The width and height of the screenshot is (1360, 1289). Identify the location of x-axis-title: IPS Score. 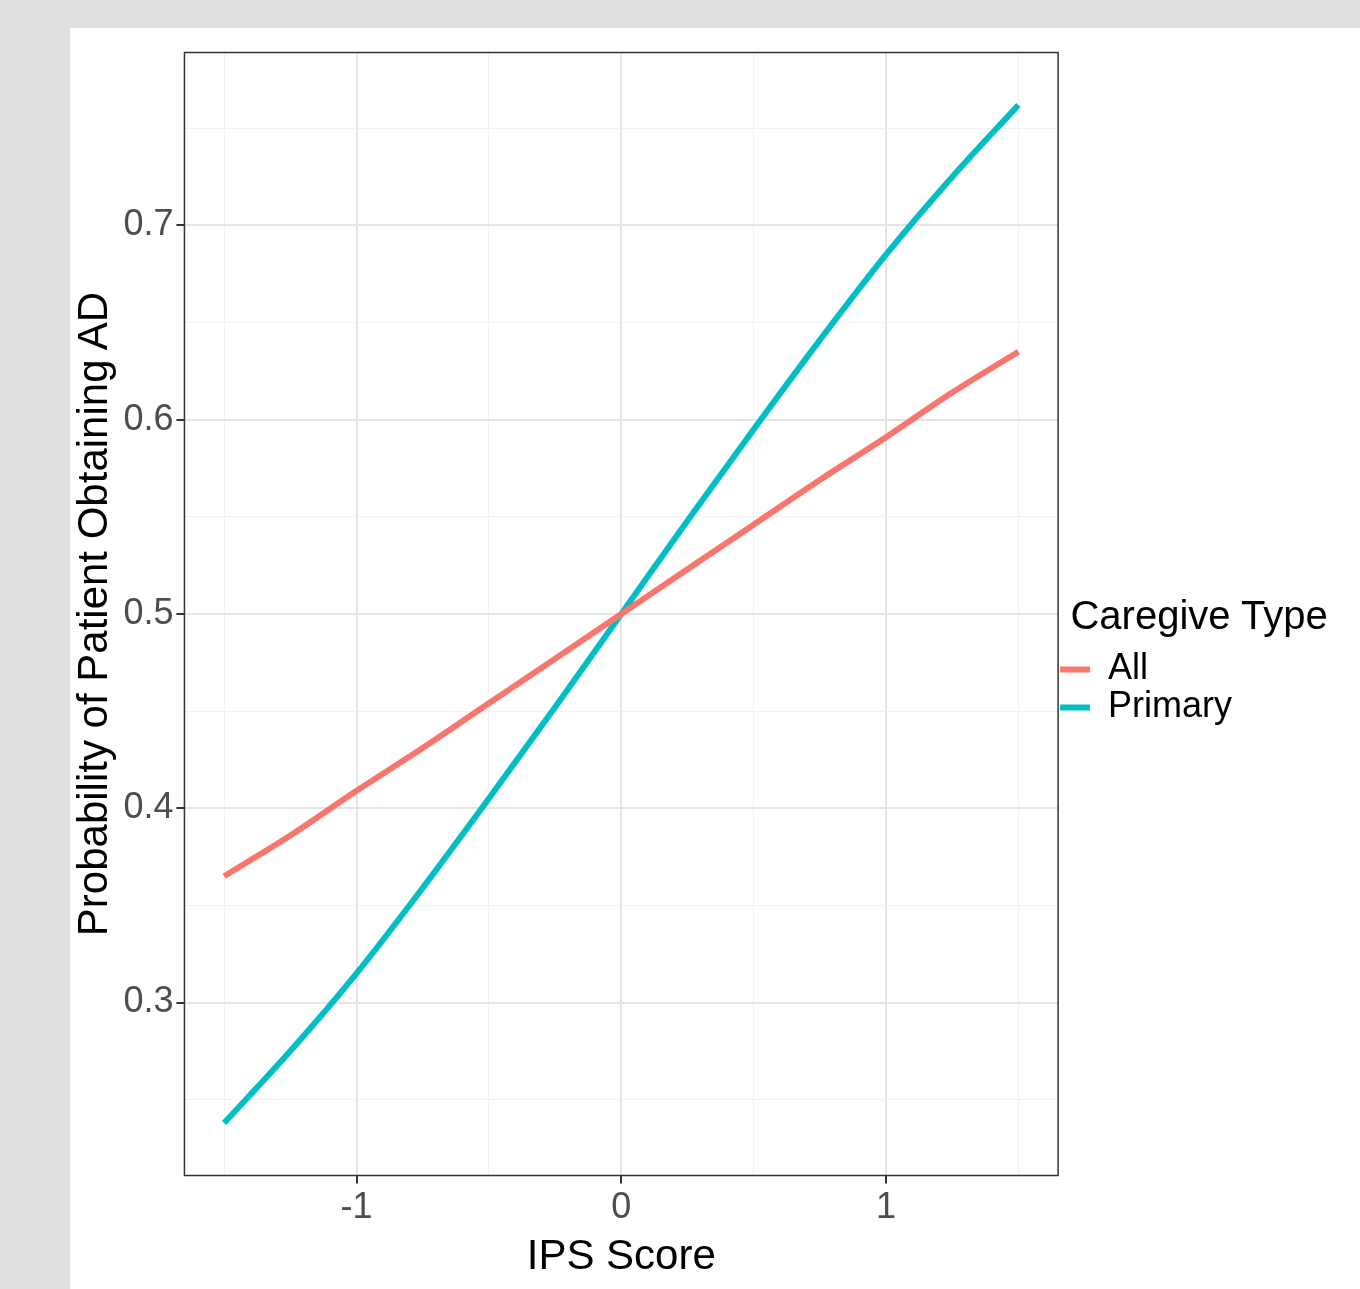
(621, 1255).